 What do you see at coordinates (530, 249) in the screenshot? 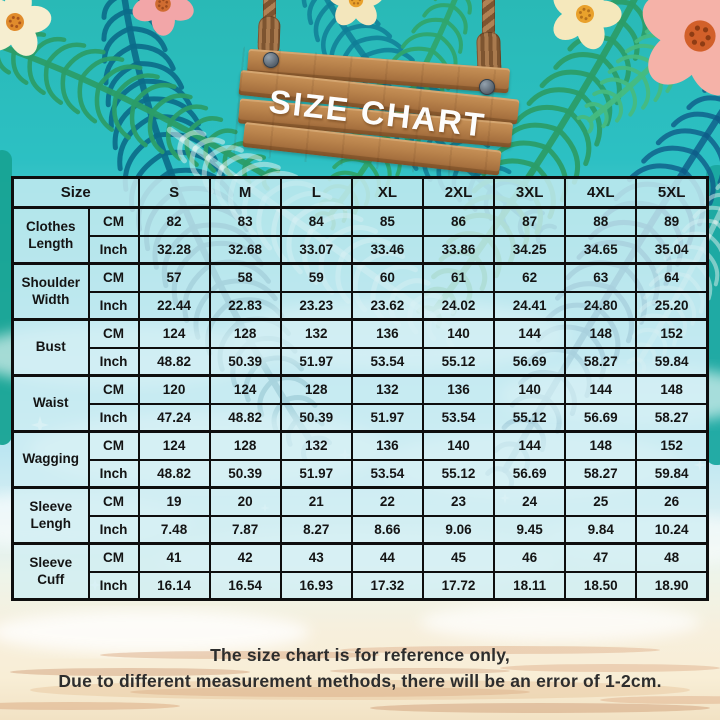
I see `measurement-value: 34.25` at bounding box center [530, 249].